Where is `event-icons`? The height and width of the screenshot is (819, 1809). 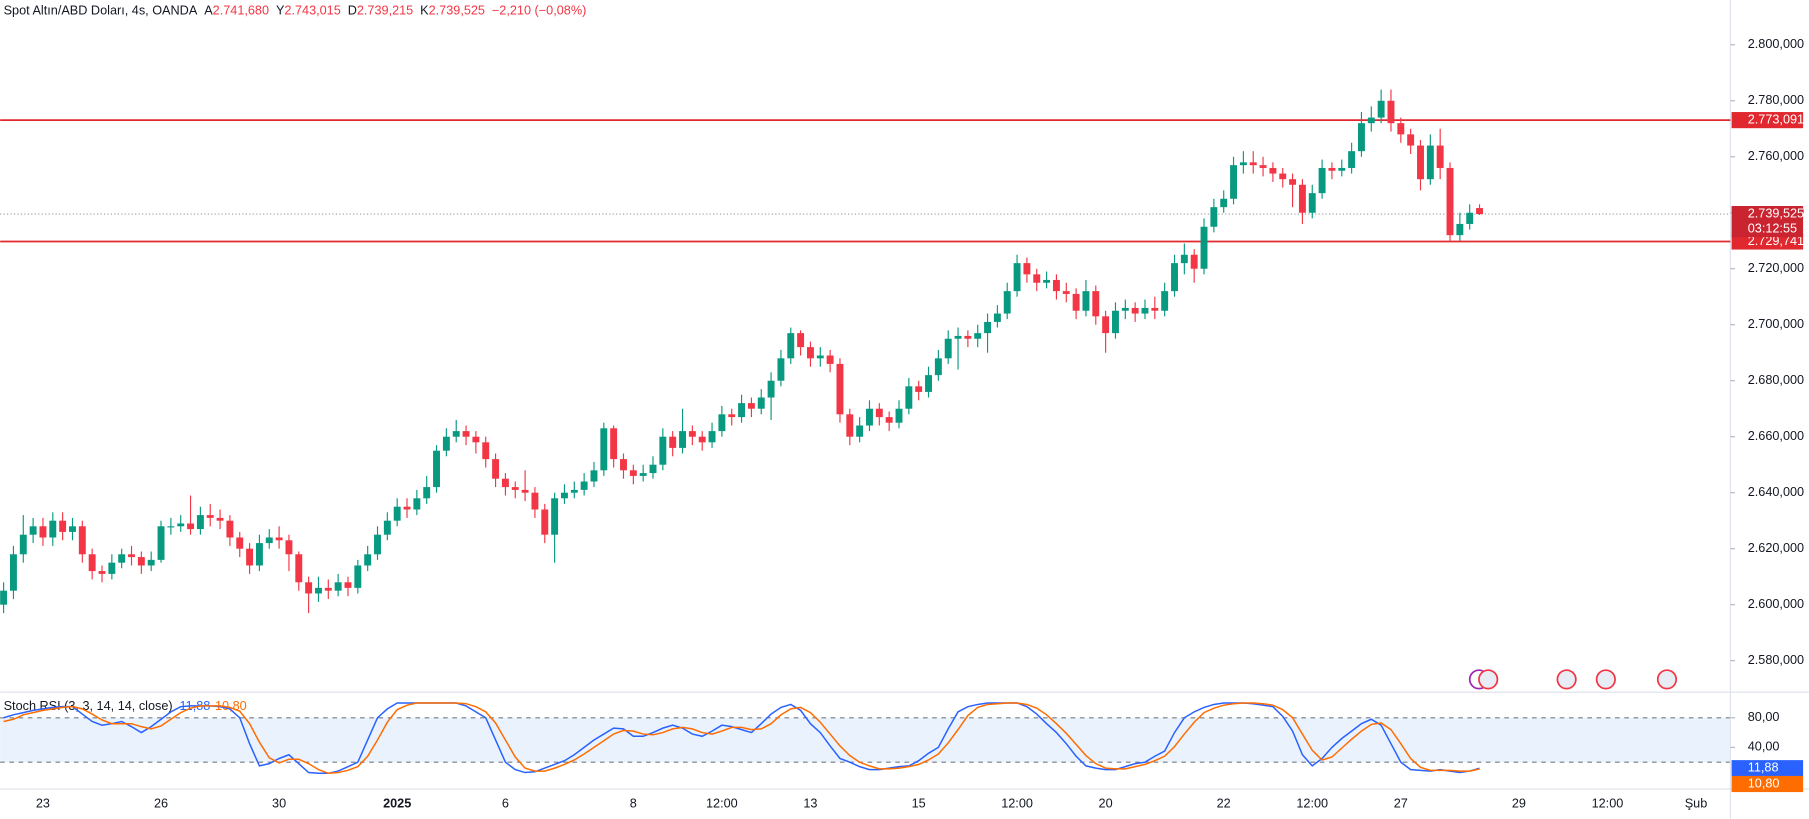 event-icons is located at coordinates (1573, 679).